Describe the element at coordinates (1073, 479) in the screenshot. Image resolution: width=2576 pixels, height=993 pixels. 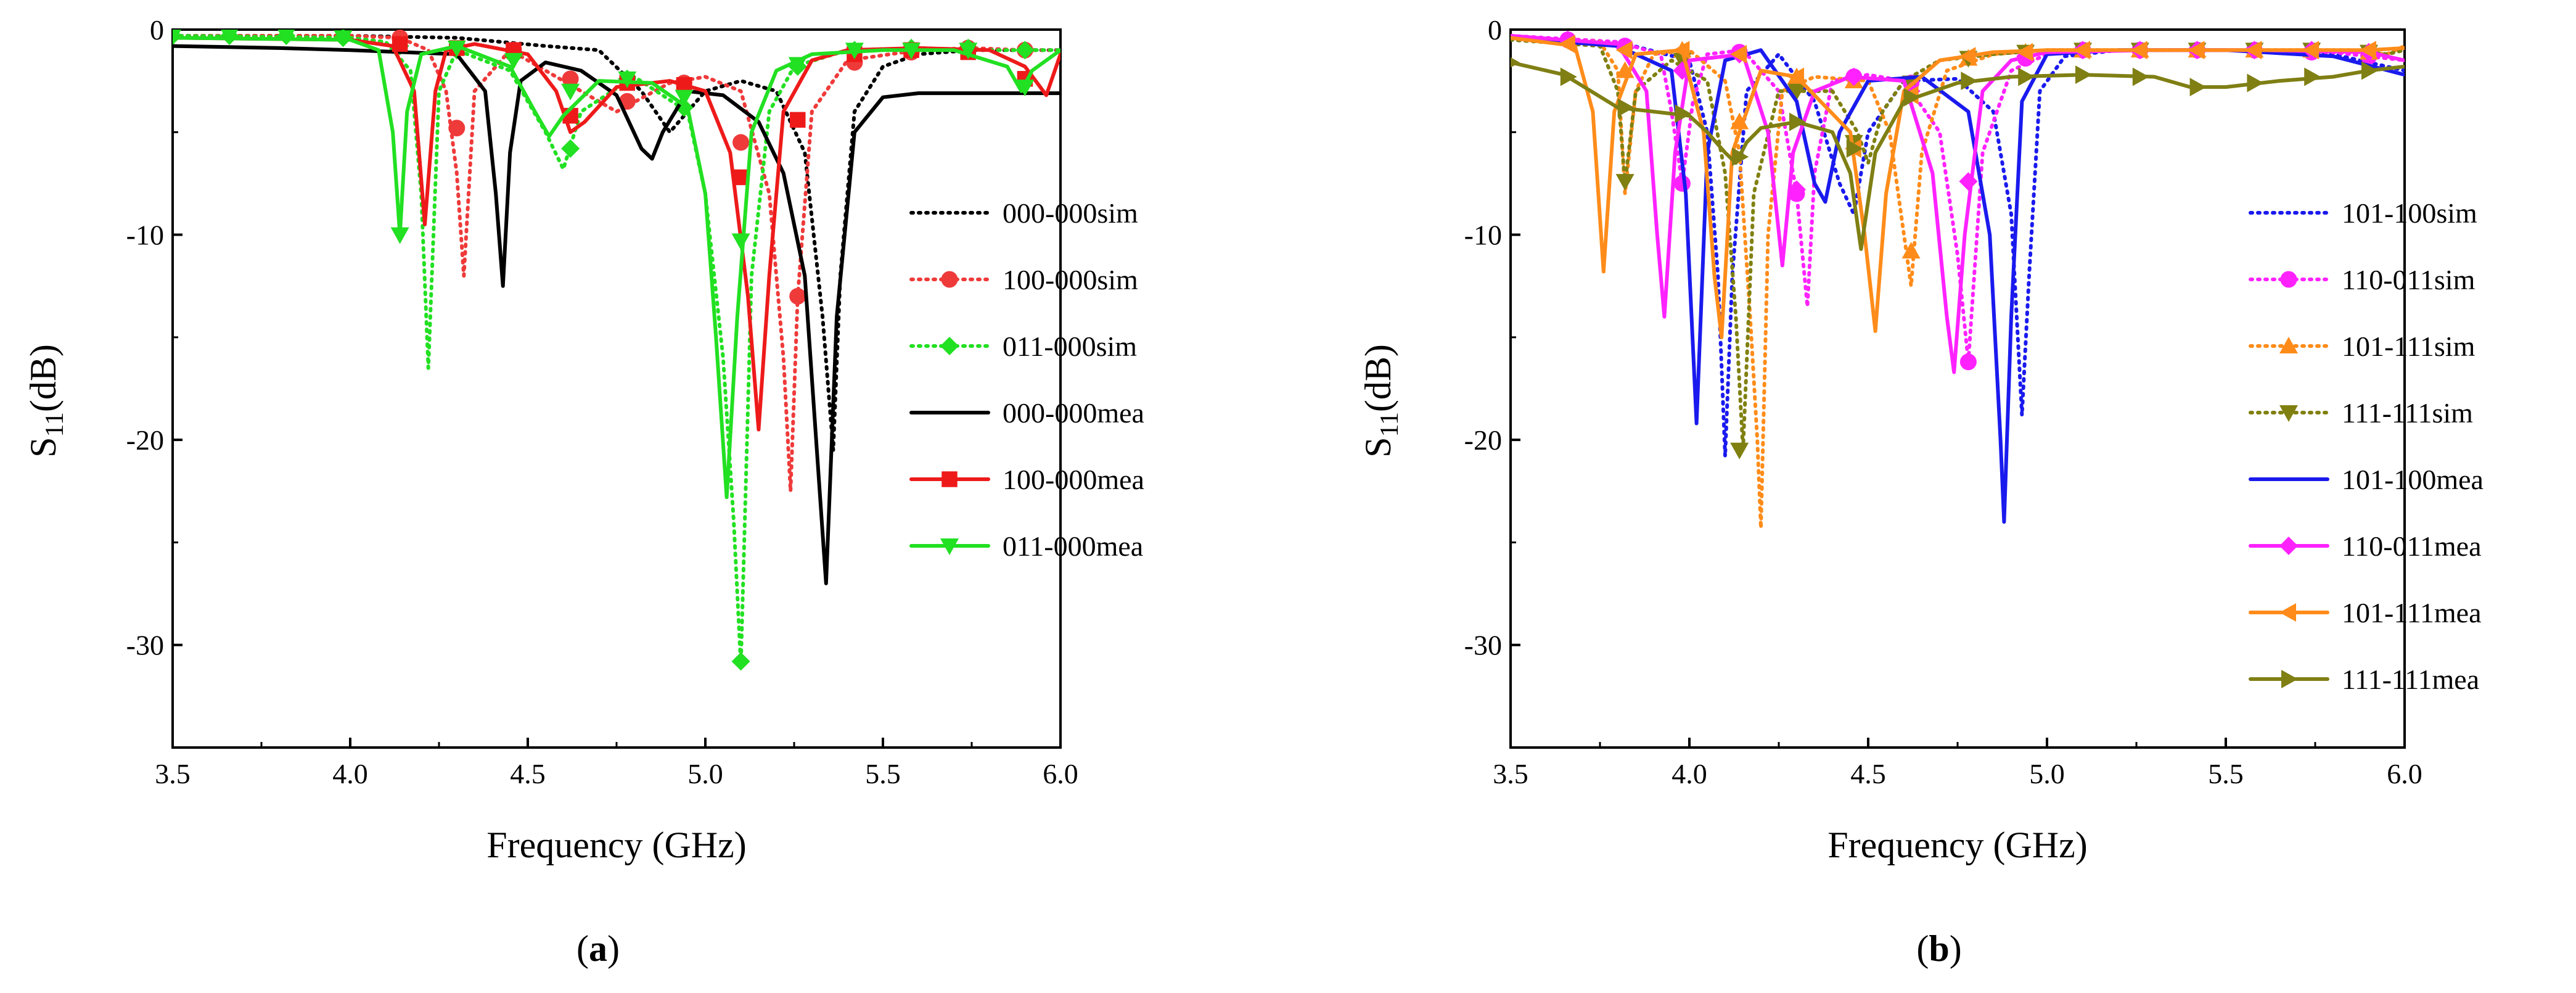
I see `legend-label-100-000mea: 100-000mea` at that location.